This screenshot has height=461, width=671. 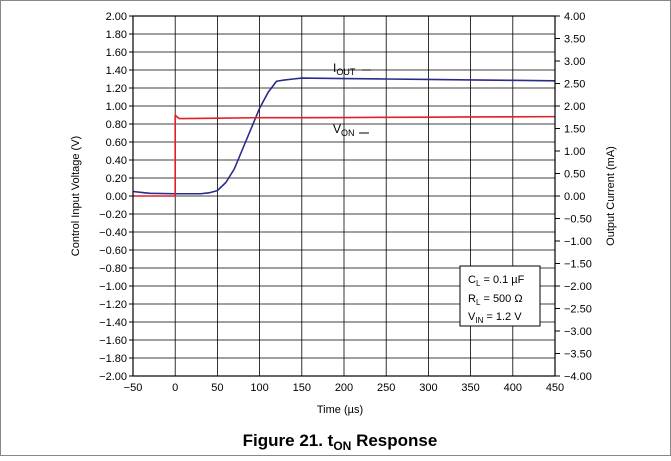 I want to click on x-tick-label: 350, so click(x=470, y=388).